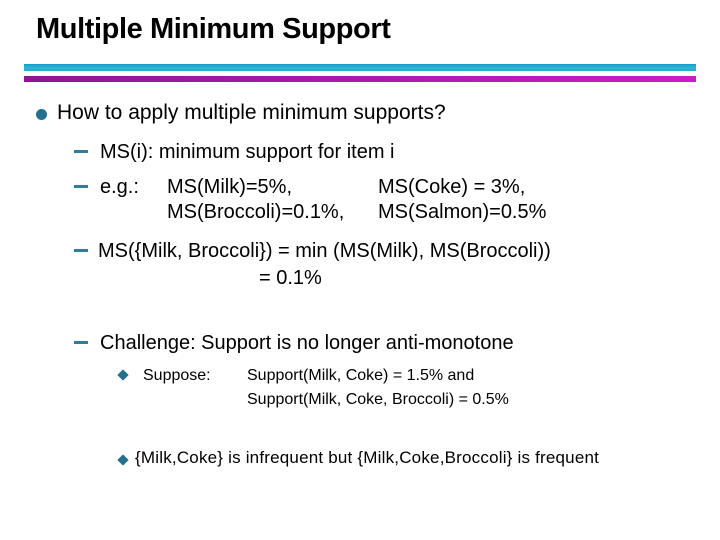  Describe the element at coordinates (230, 187) in the screenshot. I see `example-ms-milk: MS(Milk)=5%,` at that location.